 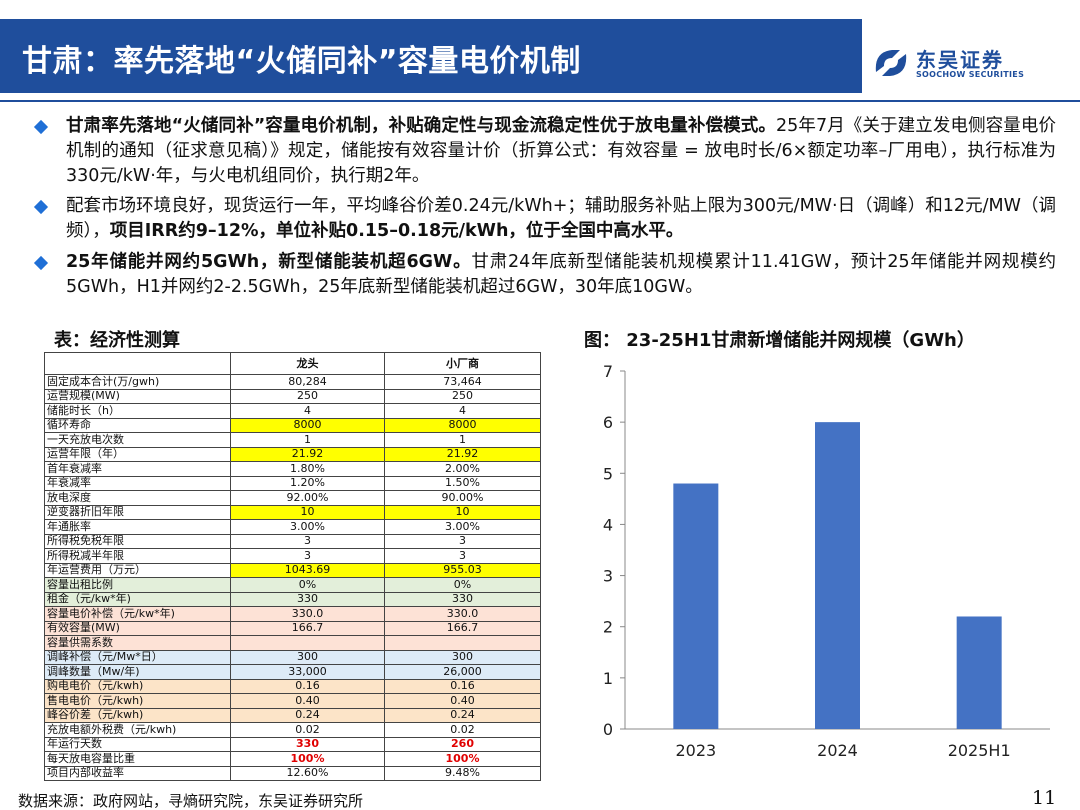 I want to click on table-cell-label: 购电电价（元/kwh), so click(x=137, y=686).